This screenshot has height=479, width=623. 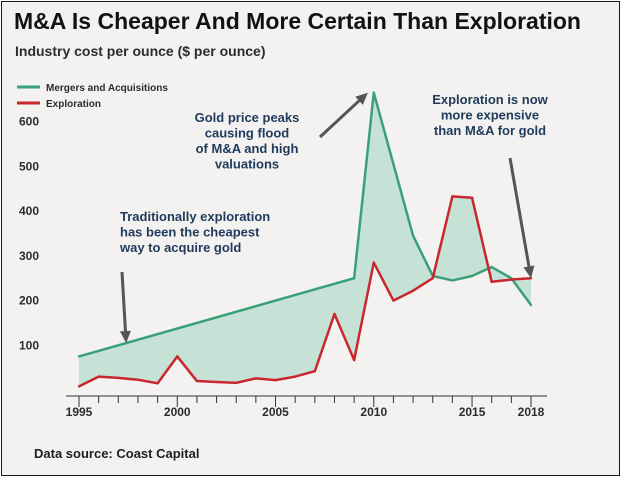 I want to click on x-tick-label: 2005, so click(x=275, y=412).